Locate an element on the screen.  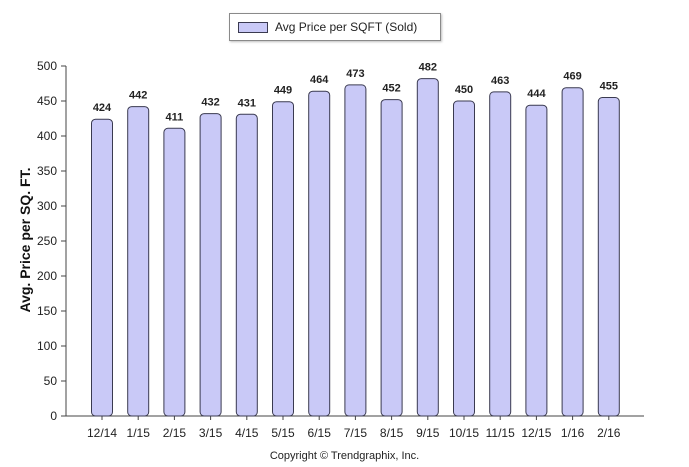
bar-value-label: 469 is located at coordinates (572, 77).